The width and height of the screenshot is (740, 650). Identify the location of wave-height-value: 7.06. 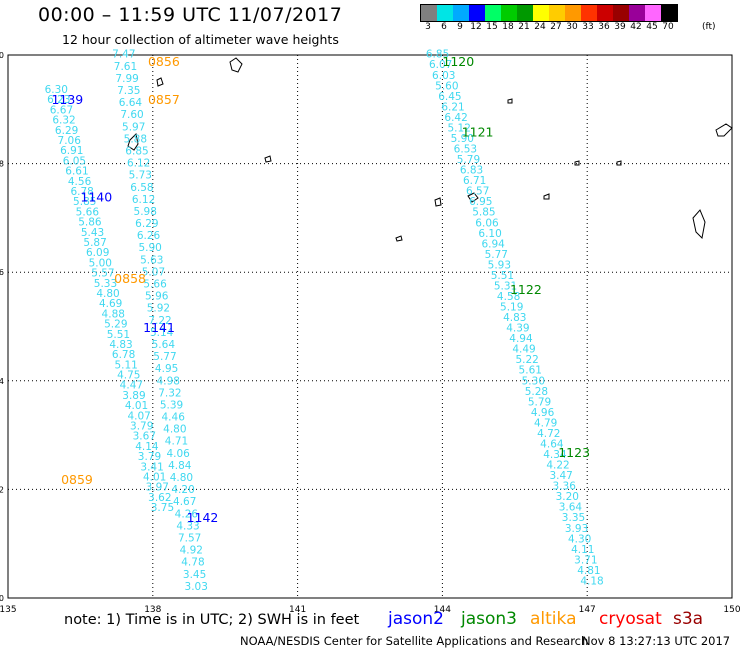
(70, 141).